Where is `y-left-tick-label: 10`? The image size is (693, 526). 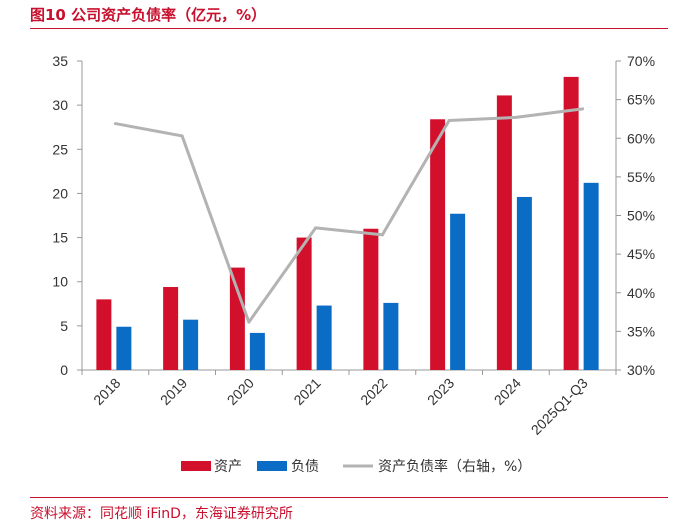
y-left-tick-label: 10 is located at coordinates (60, 282).